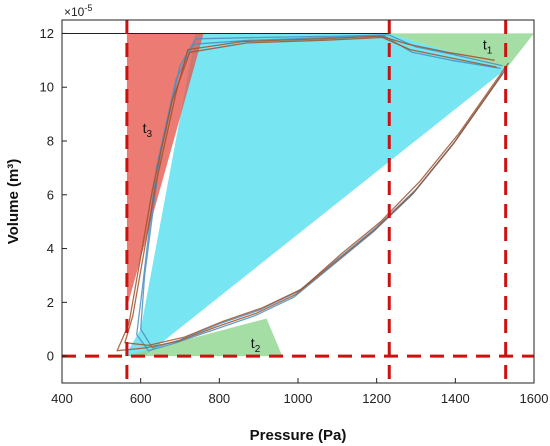 Image resolution: width=550 pixels, height=446 pixels. I want to click on x-tick-label: 1400, so click(455, 398).